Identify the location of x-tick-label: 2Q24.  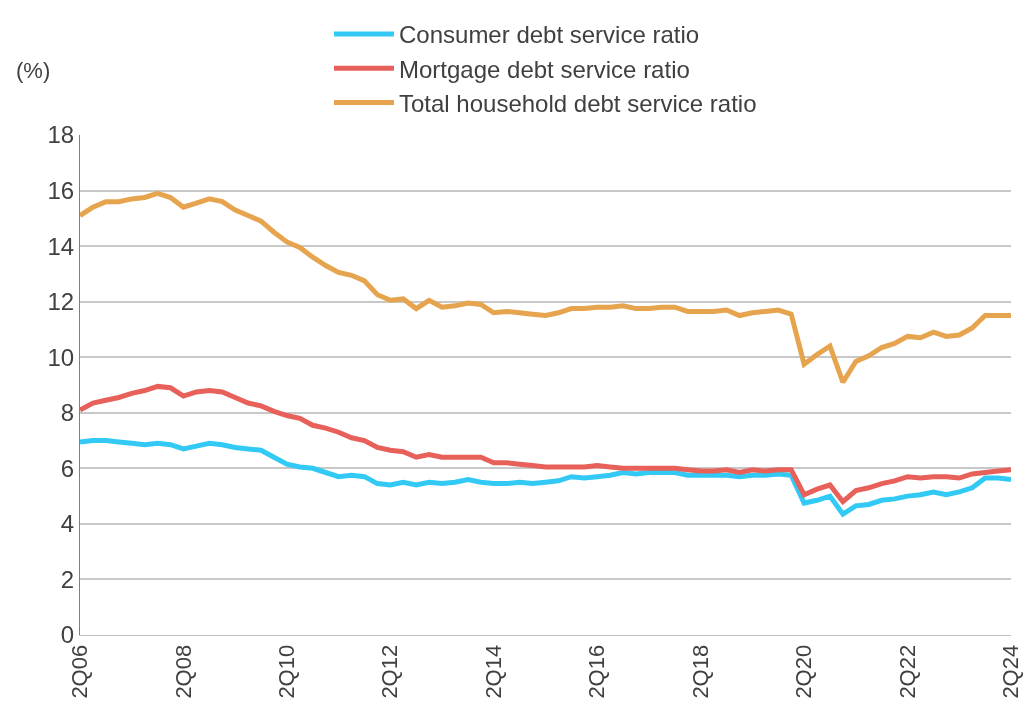
(1011, 671).